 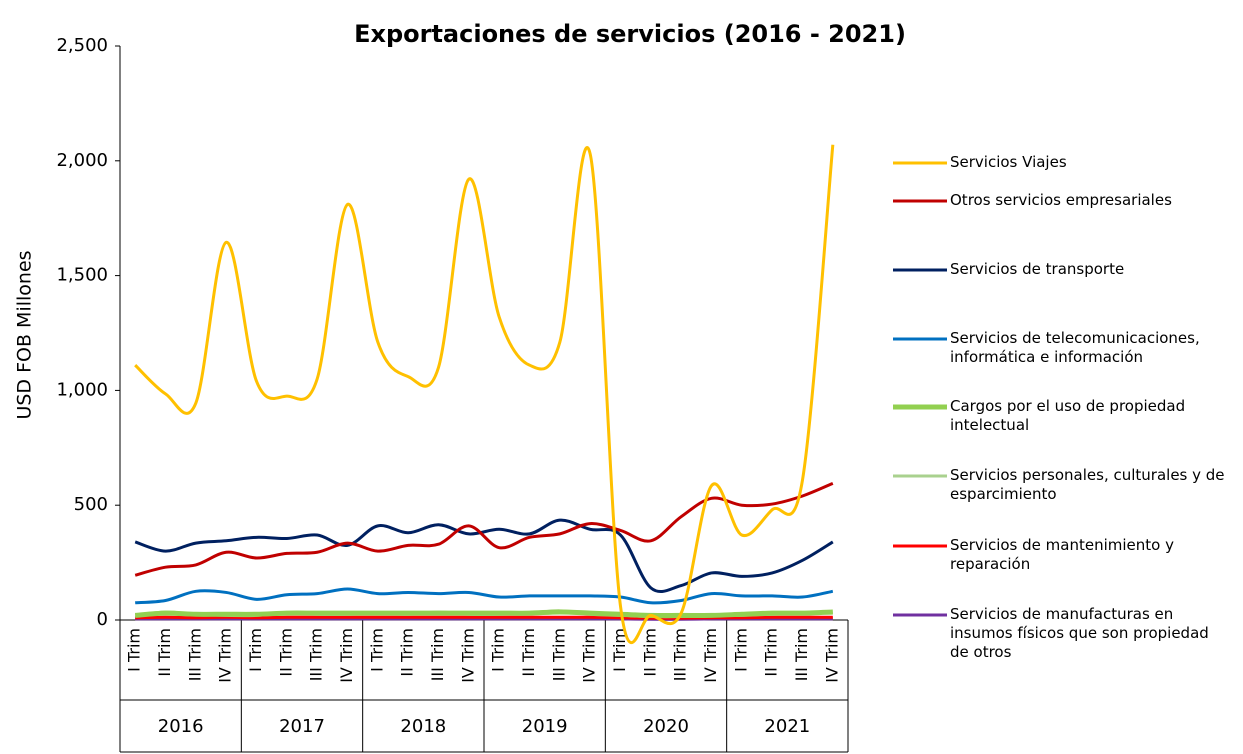 I want to click on group-label: 2016, so click(x=181, y=726).